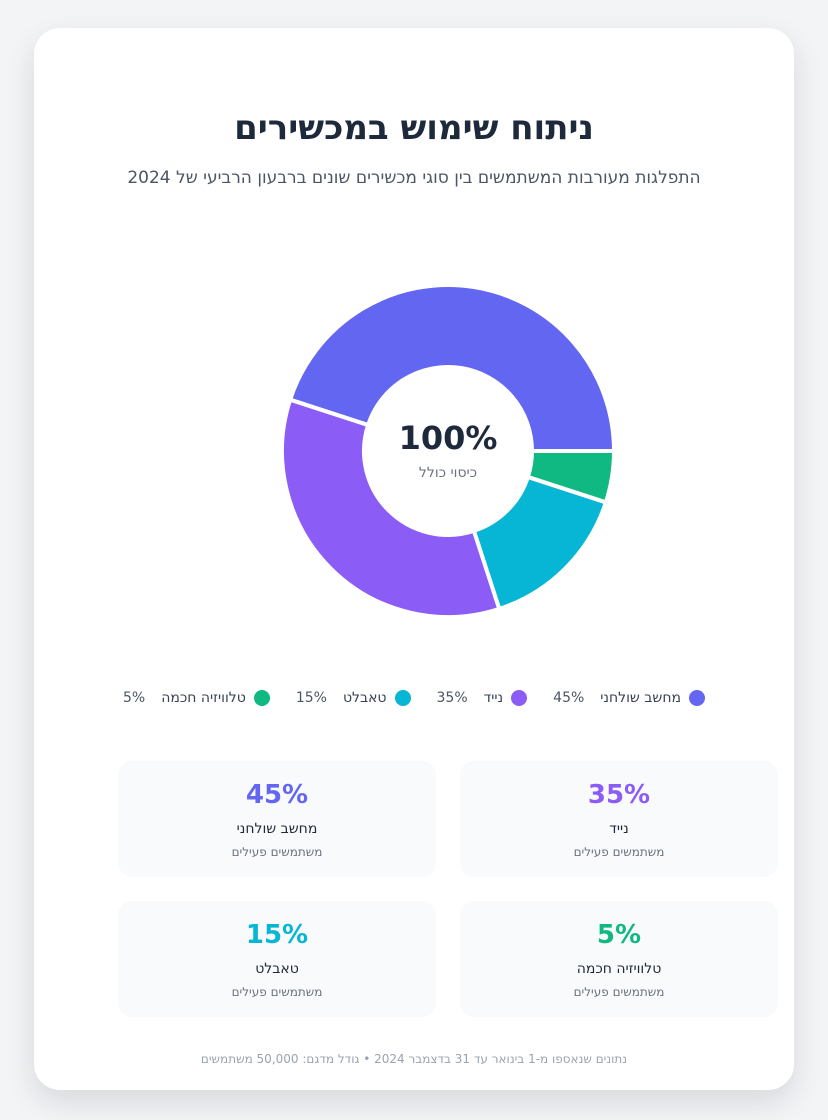 The width and height of the screenshot is (828, 1120). I want to click on center-value: 100%, so click(448, 438).